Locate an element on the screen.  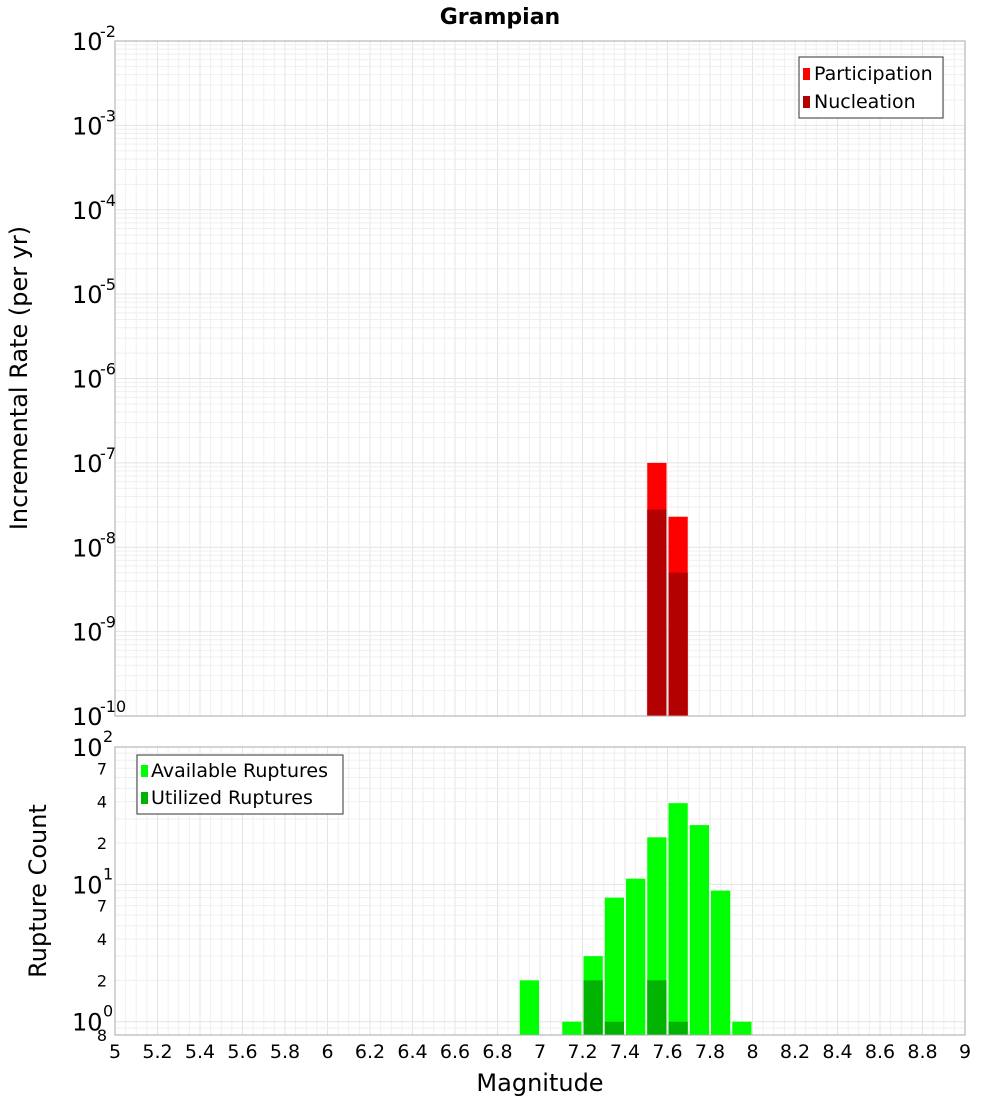
x-axis-label: Magnitude is located at coordinates (539, 1083).